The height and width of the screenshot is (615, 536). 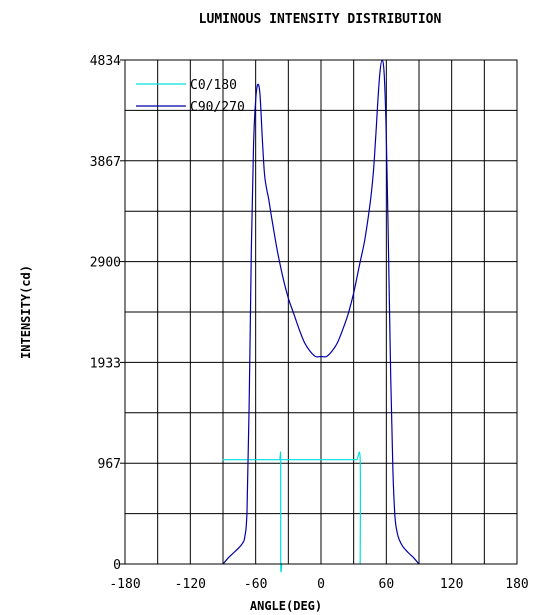 What do you see at coordinates (190, 584) in the screenshot?
I see `x-tick-label: -120` at bounding box center [190, 584].